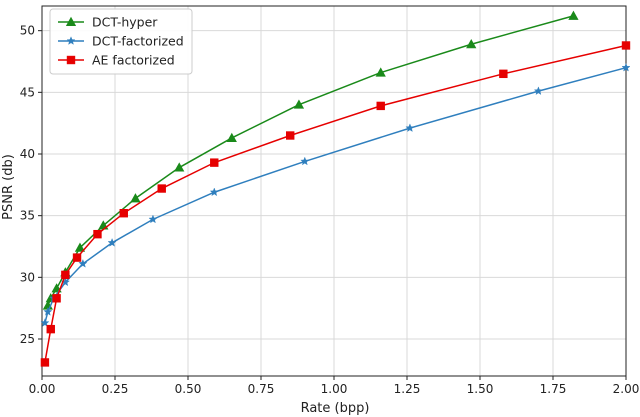  What do you see at coordinates (334, 389) in the screenshot?
I see `x-tick-label: 1.00` at bounding box center [334, 389].